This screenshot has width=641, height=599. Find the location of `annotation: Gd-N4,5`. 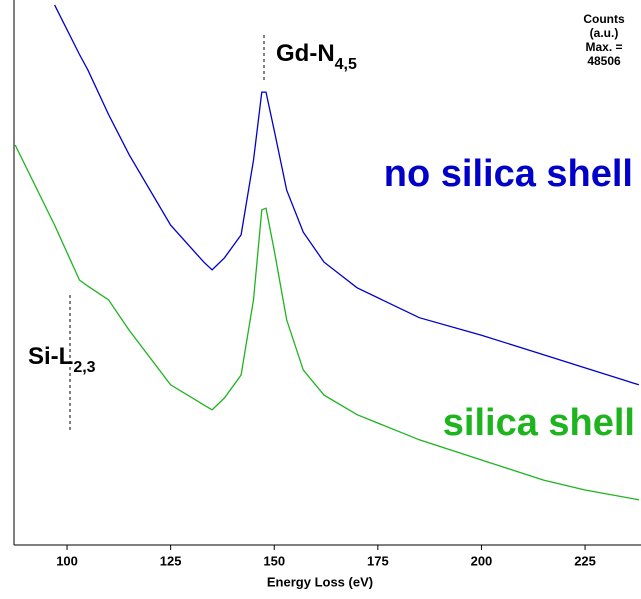

annotation: Gd-N4,5 is located at coordinates (316, 56).